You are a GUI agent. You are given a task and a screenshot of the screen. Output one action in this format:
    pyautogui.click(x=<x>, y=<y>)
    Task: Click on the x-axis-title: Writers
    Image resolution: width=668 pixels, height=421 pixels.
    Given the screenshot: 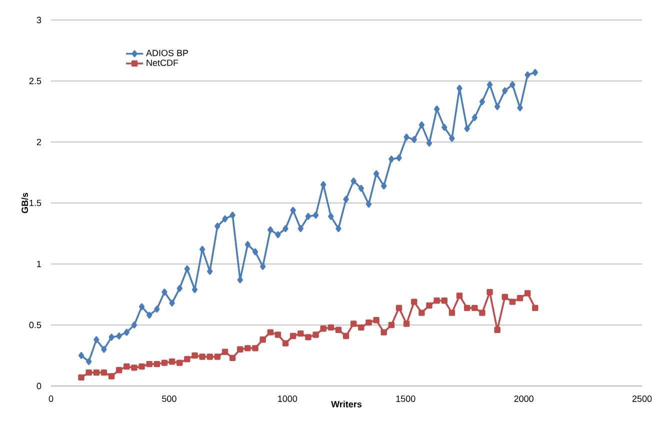 What is the action you would take?
    pyautogui.click(x=346, y=404)
    